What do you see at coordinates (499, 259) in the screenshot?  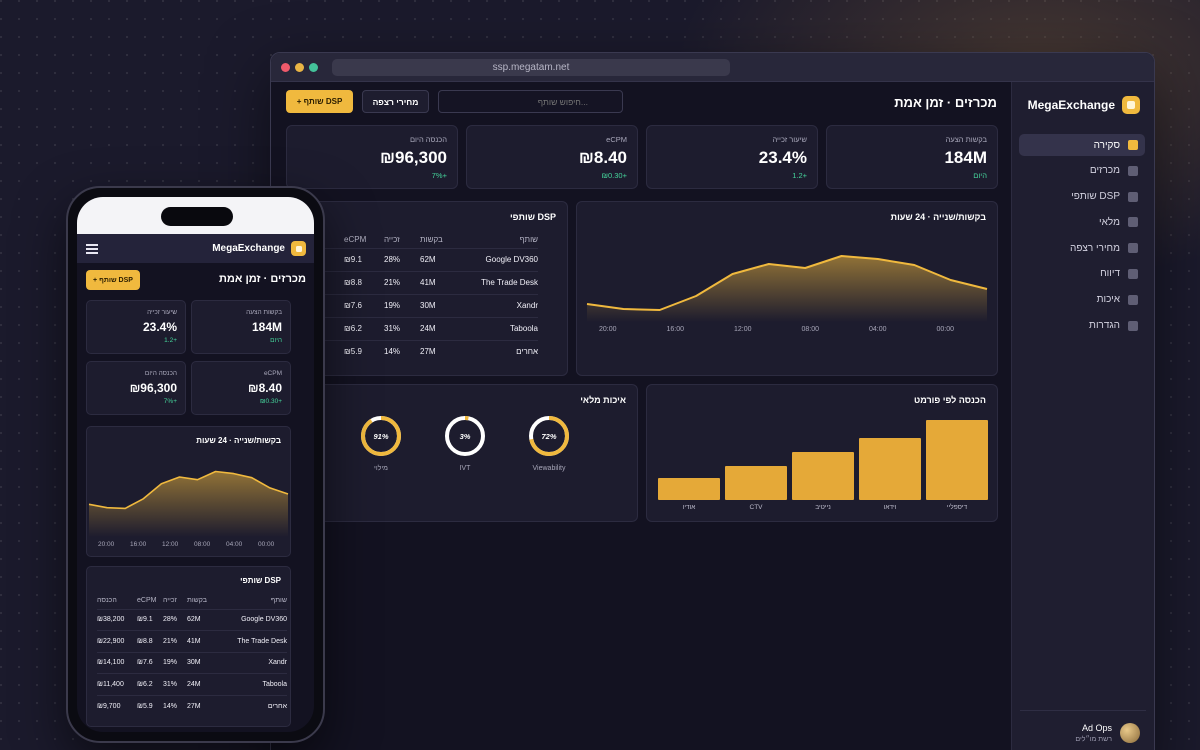 I see `partner-cell: Google DV360` at bounding box center [499, 259].